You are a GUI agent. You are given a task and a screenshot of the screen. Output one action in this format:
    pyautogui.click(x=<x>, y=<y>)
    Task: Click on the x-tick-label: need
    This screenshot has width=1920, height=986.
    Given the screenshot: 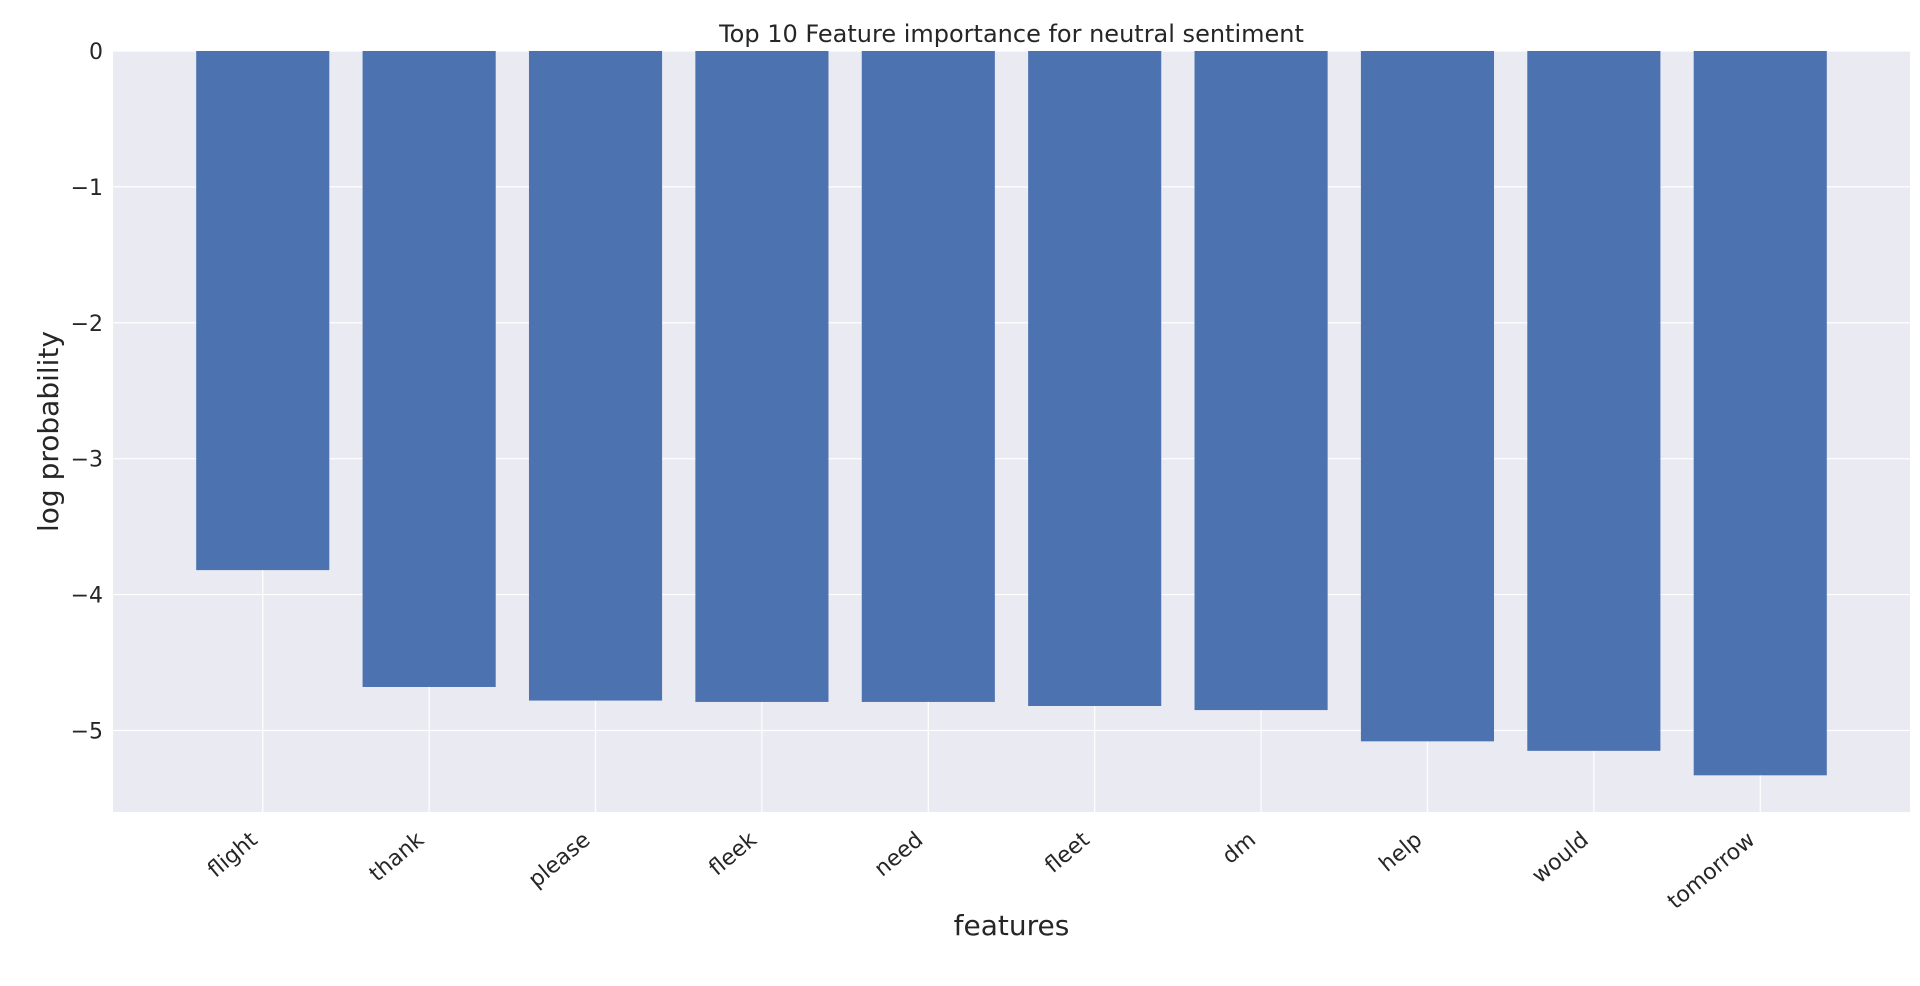 What is the action you would take?
    pyautogui.click(x=899, y=854)
    